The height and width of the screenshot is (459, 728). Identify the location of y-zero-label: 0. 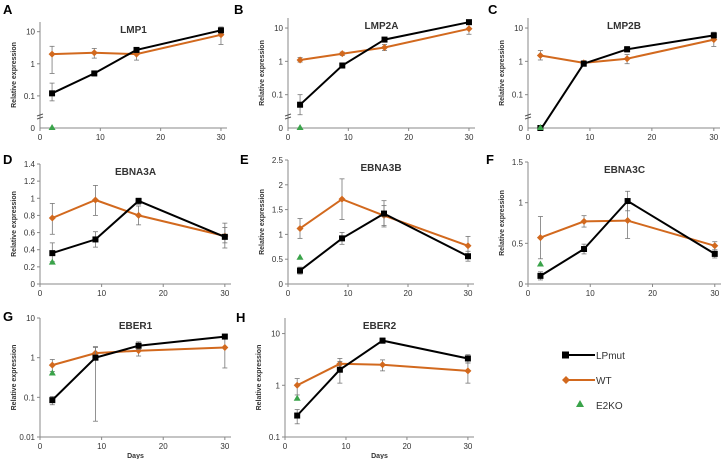
(281, 128).